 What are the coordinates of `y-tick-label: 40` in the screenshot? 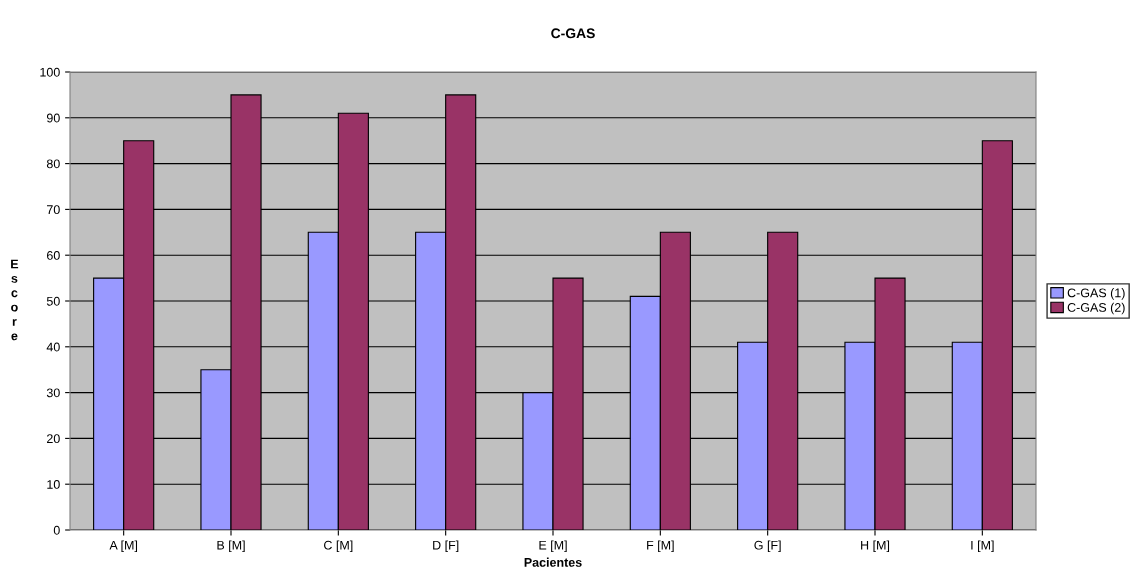 It's located at (53, 347).